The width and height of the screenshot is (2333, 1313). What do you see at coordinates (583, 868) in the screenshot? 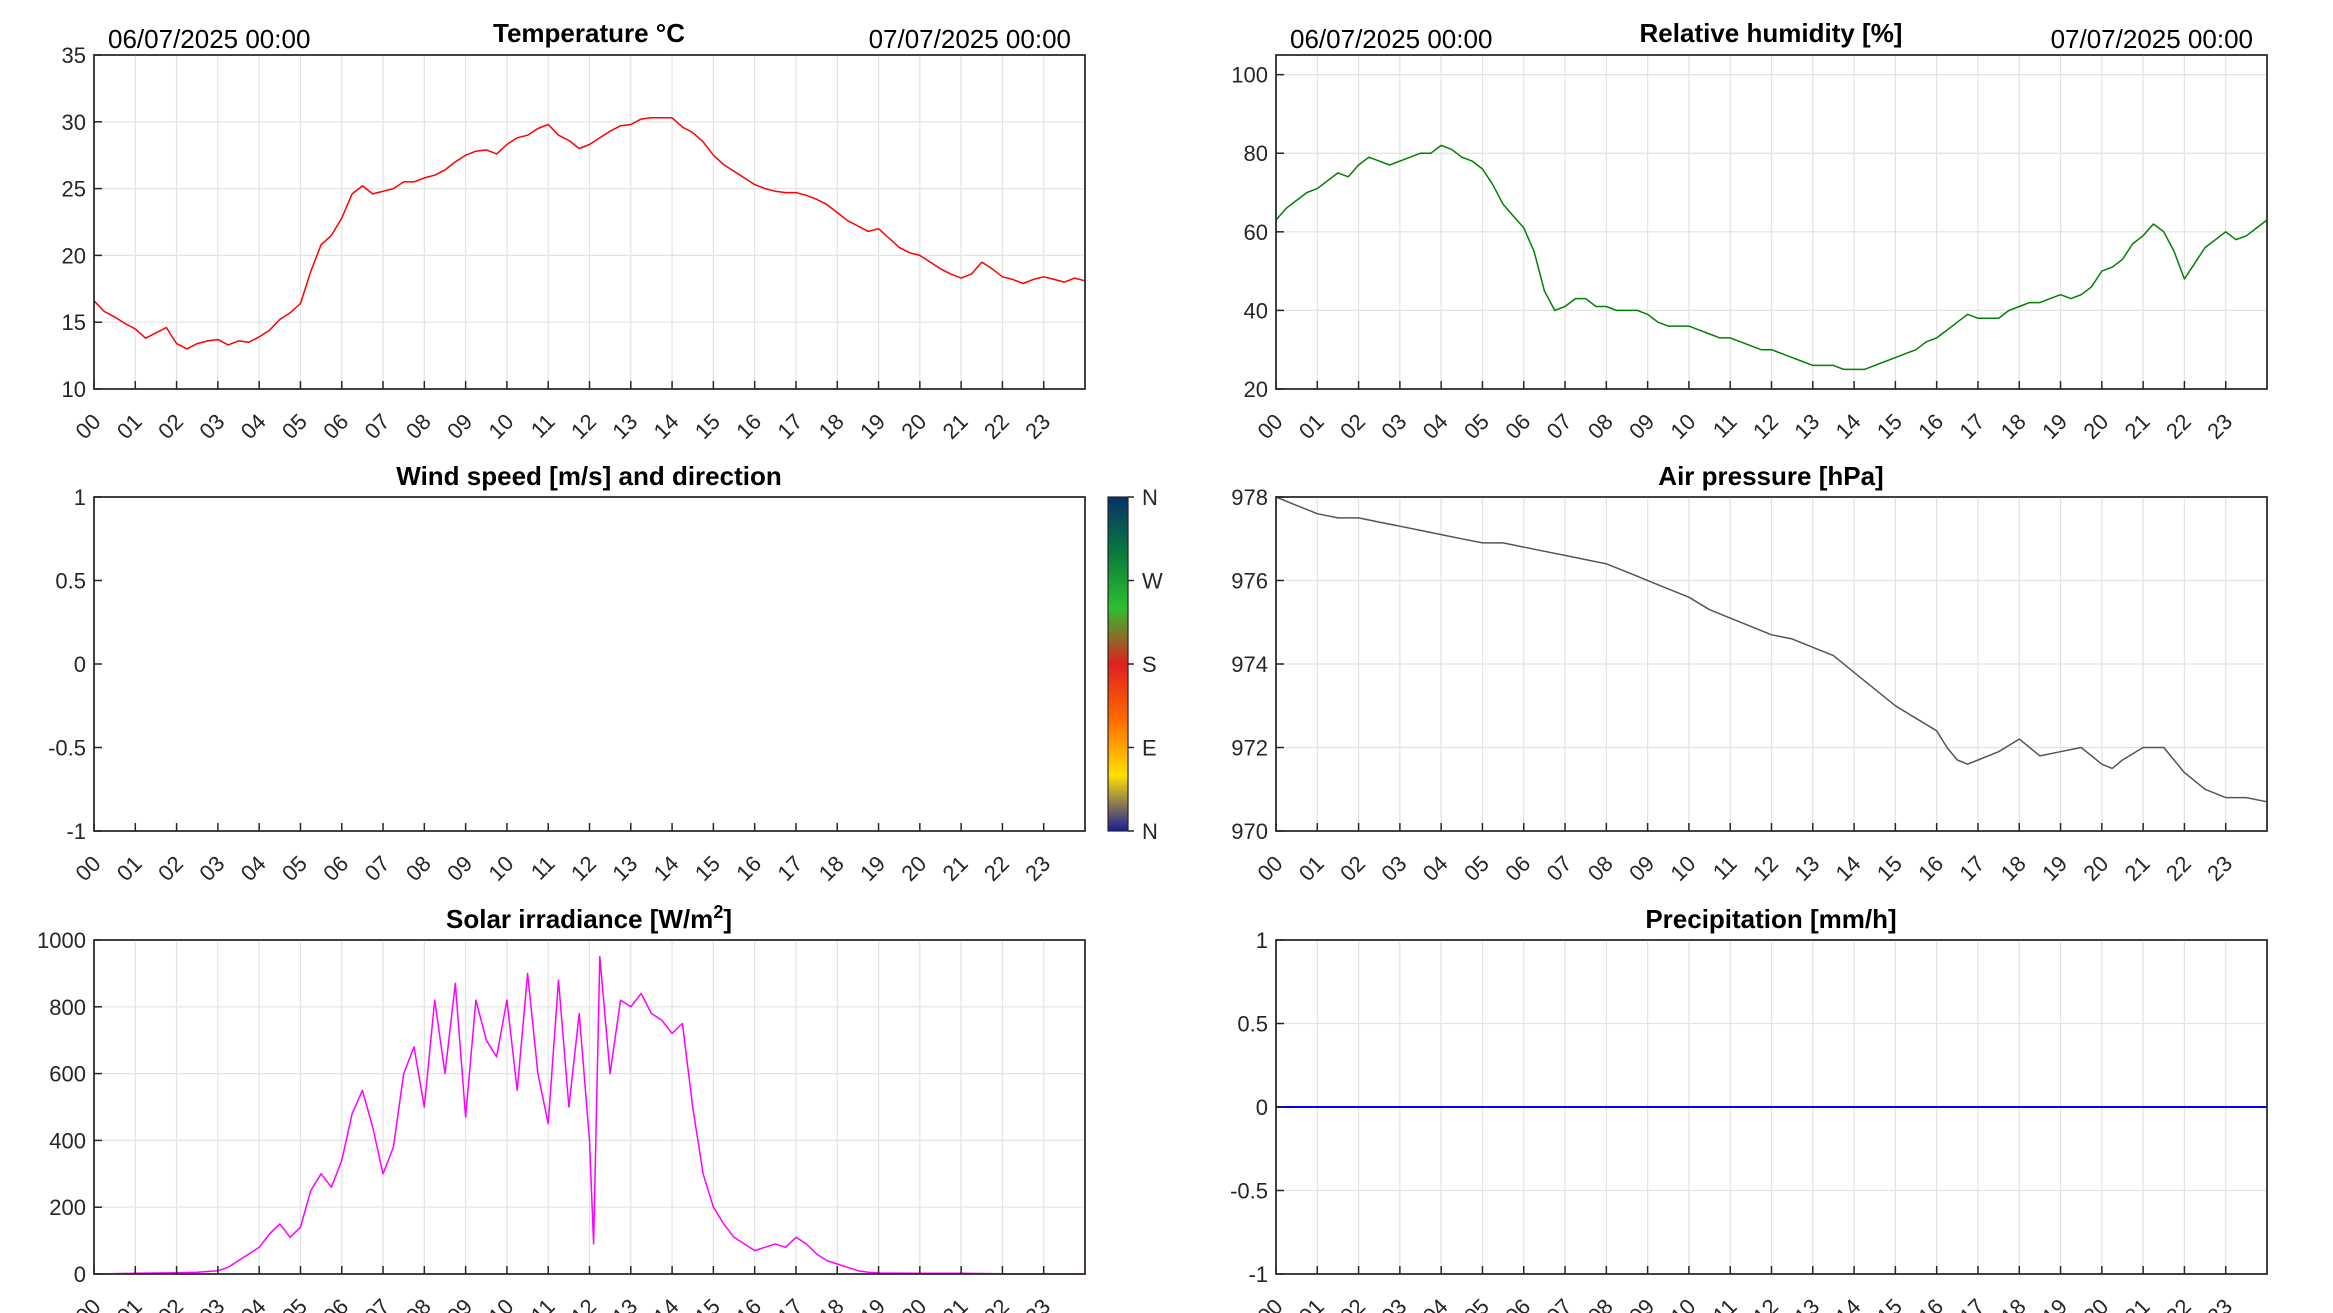
I see `wind-xtick-label: 12` at bounding box center [583, 868].